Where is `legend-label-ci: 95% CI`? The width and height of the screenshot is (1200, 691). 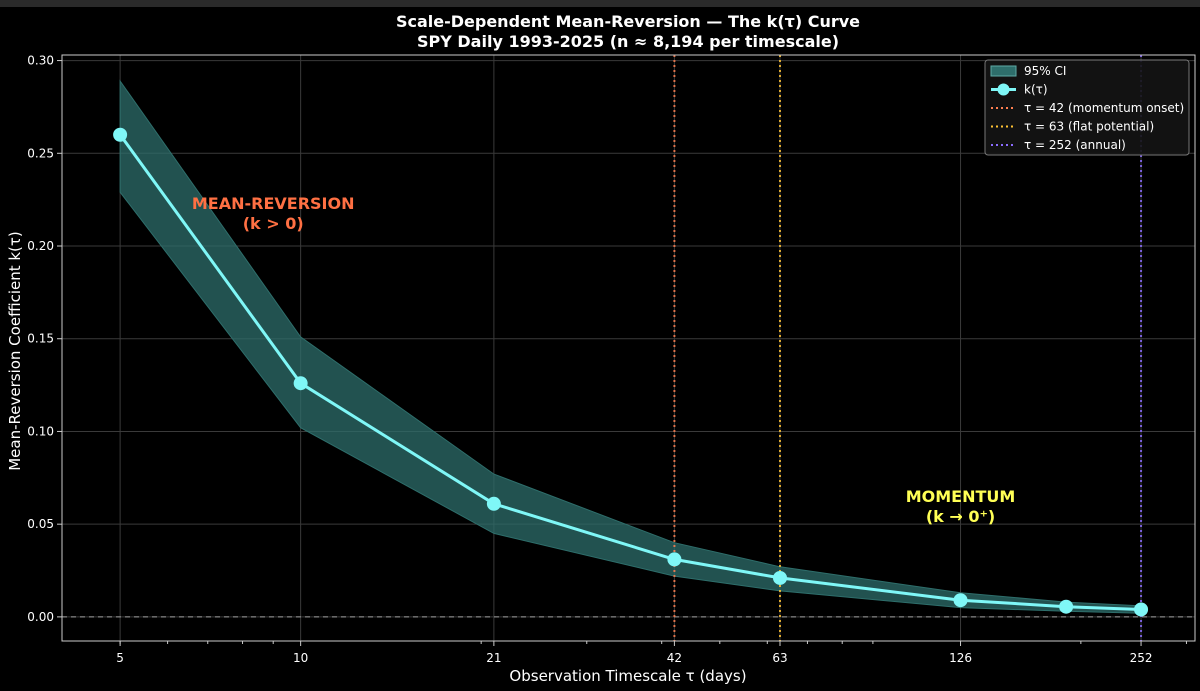 legend-label-ci: 95% CI is located at coordinates (1045, 71).